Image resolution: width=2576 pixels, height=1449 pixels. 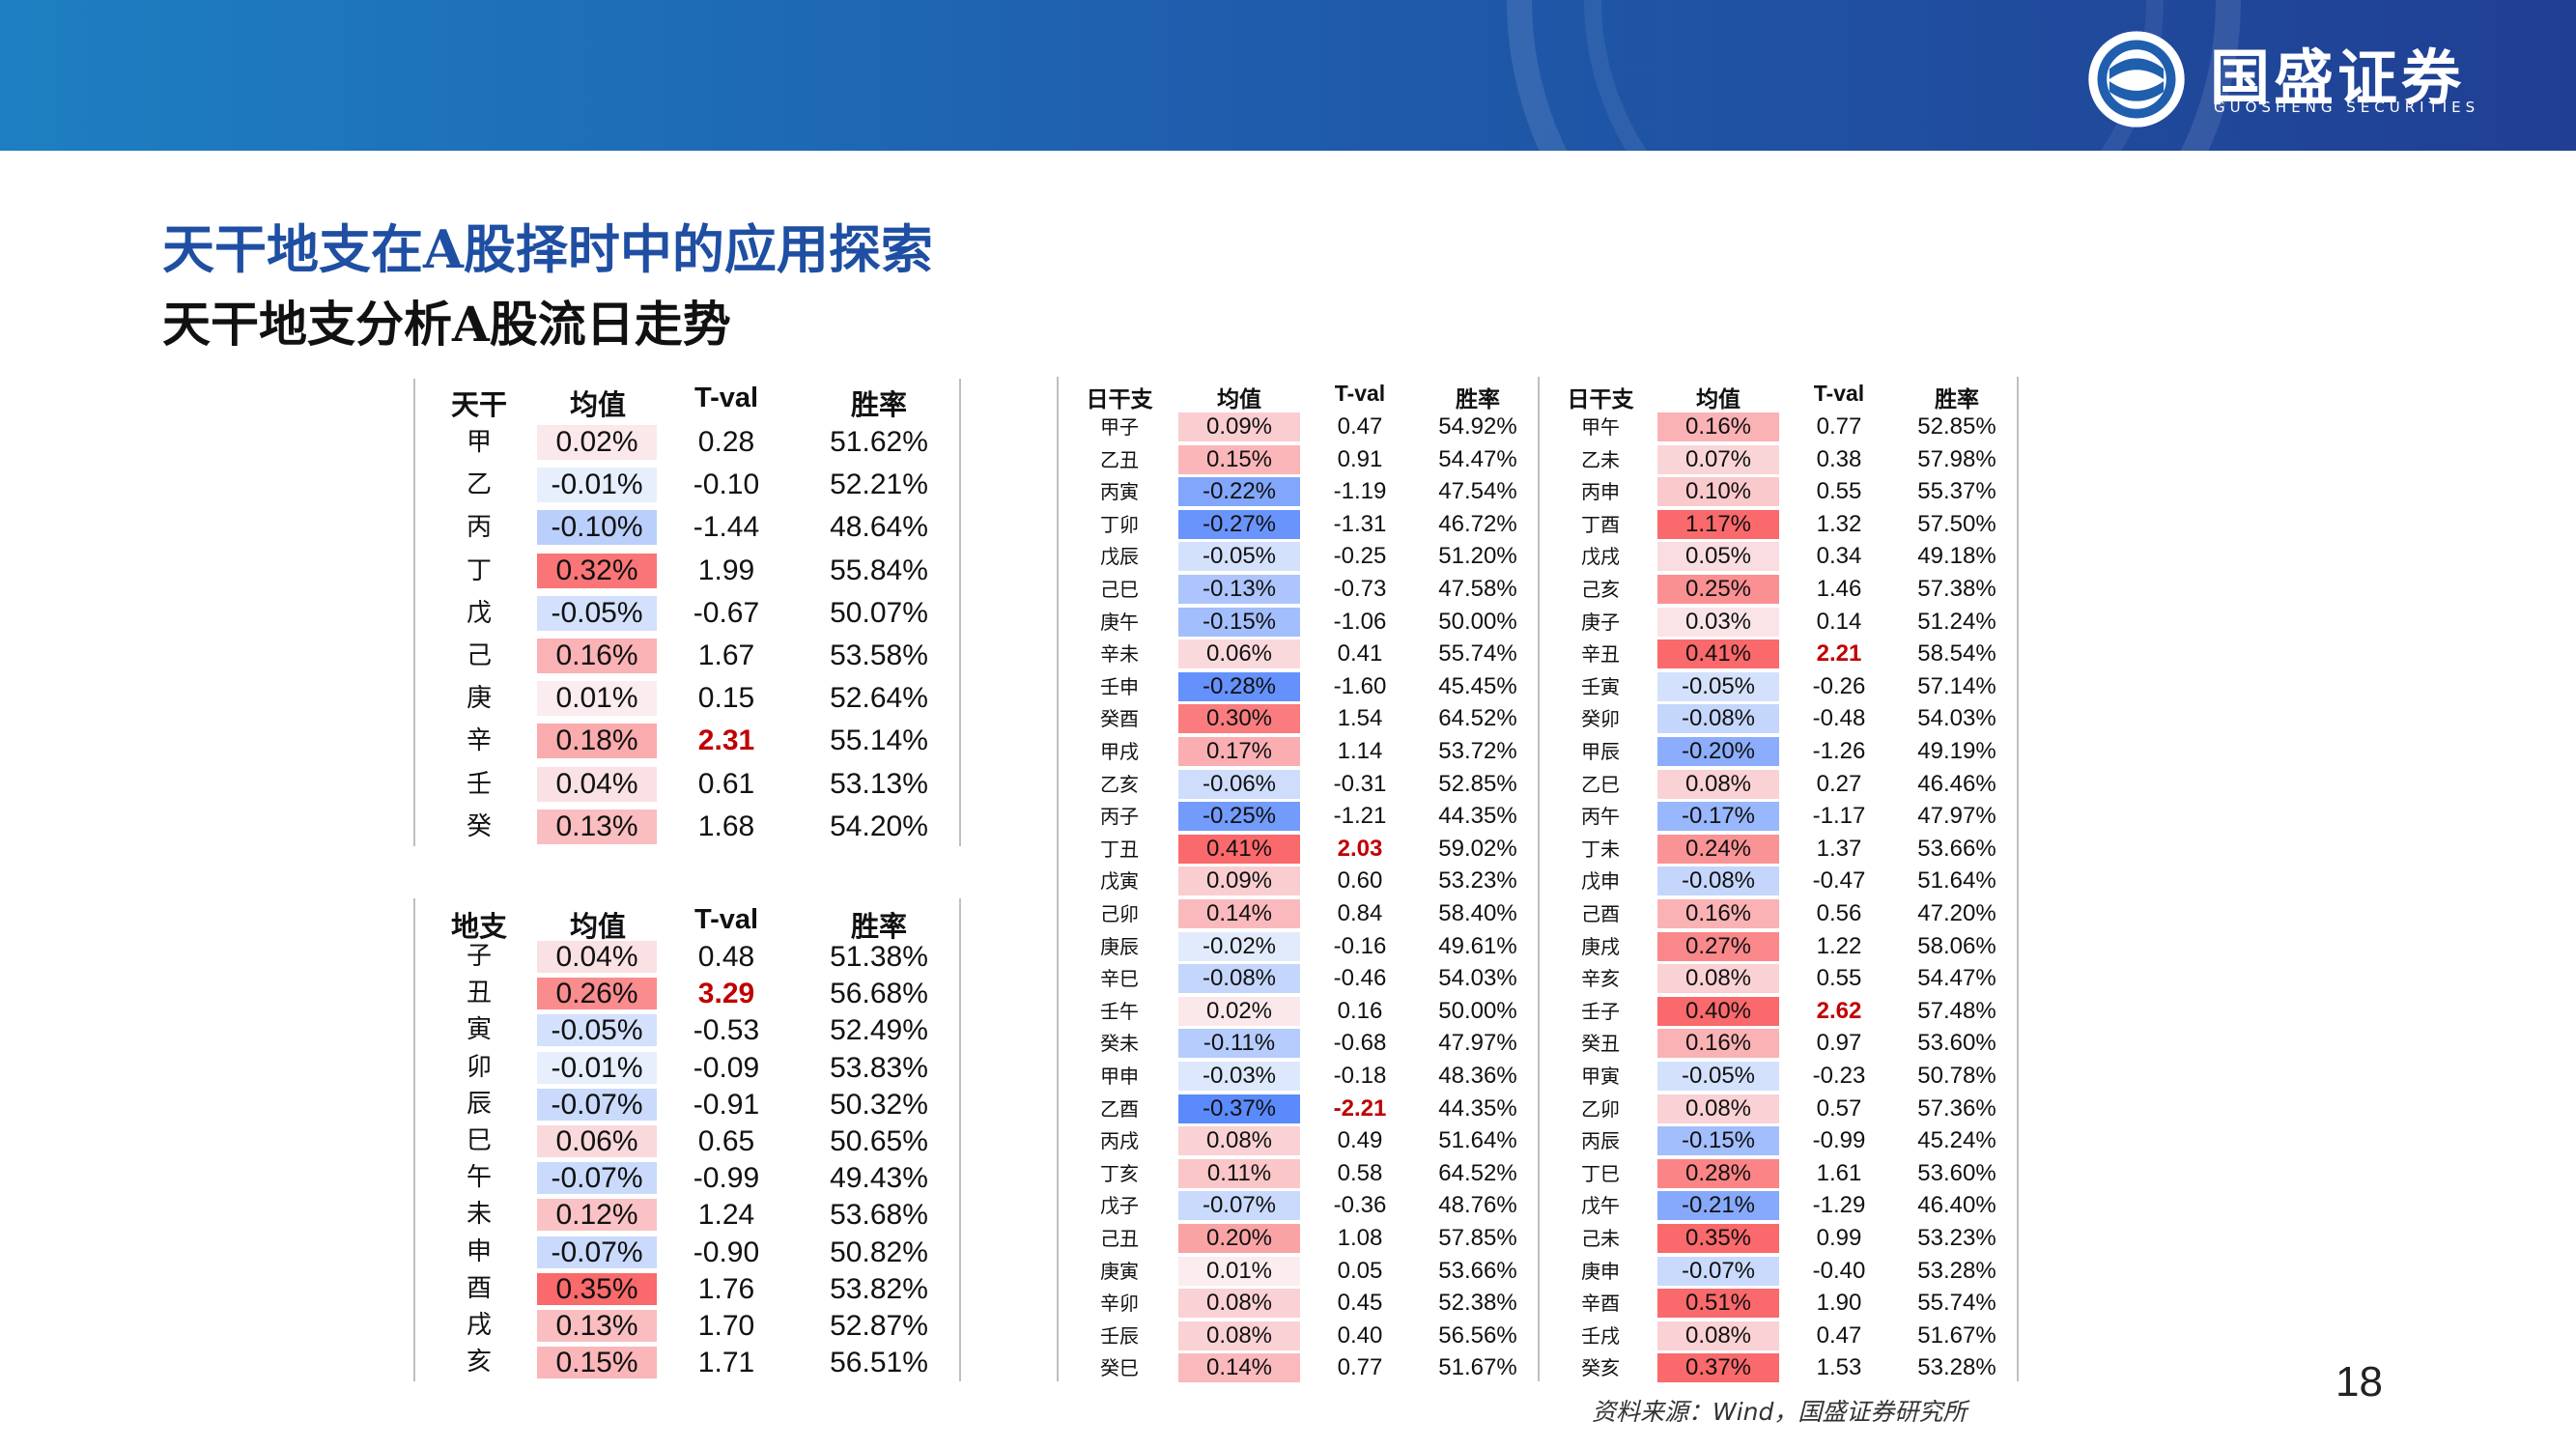 I want to click on row-label: 寅, so click(x=479, y=1030).